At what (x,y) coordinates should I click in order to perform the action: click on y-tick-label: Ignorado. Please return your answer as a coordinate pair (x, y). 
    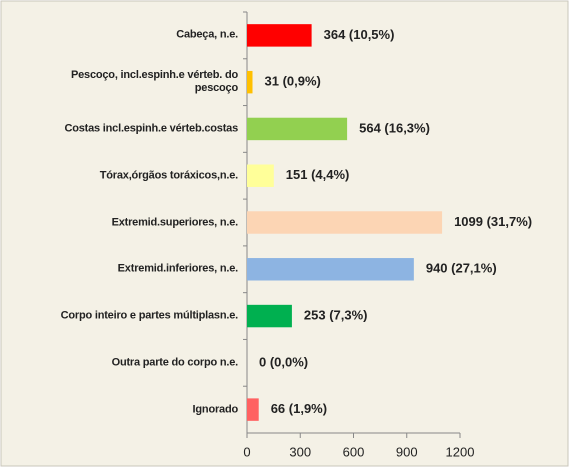
    Looking at the image, I should click on (215, 409).